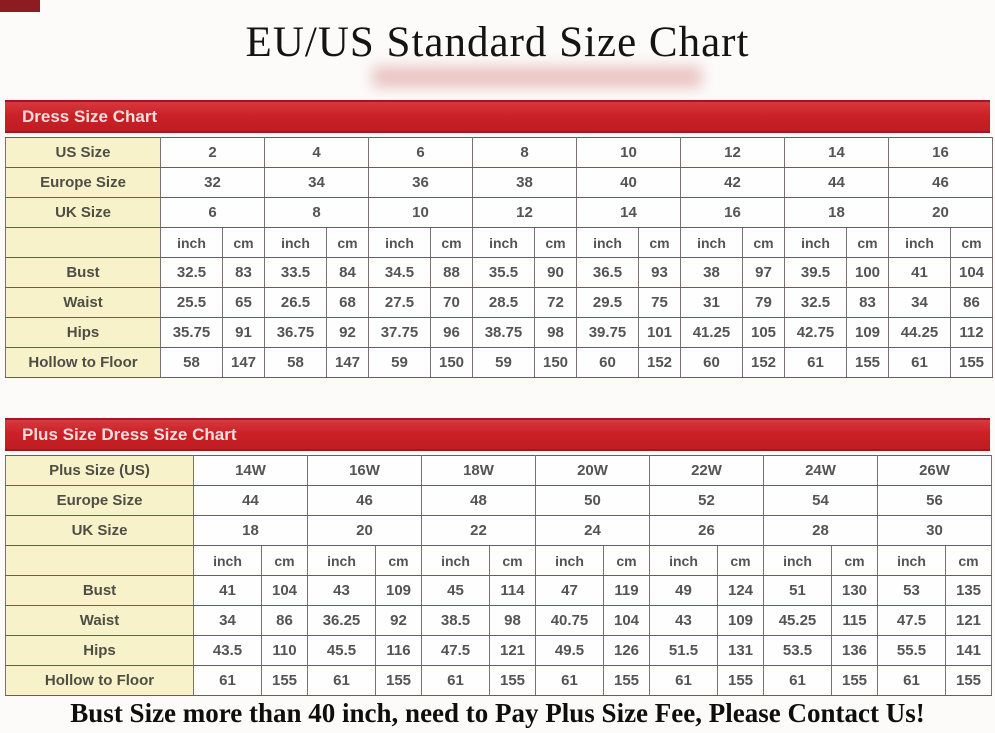  I want to click on size-cell: 14W, so click(250, 470).